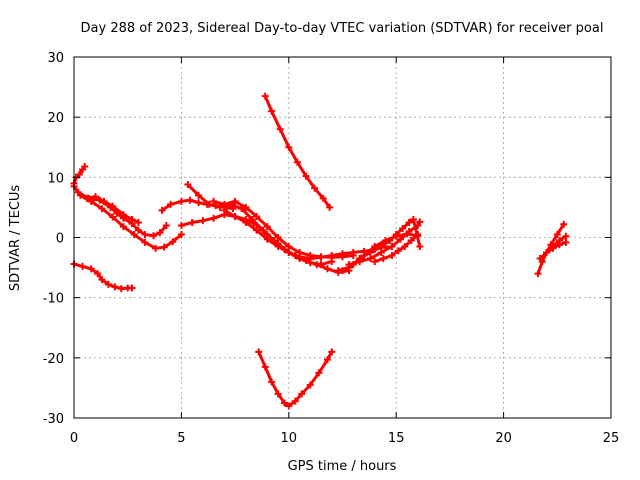  What do you see at coordinates (53, 359) in the screenshot?
I see `y-tick-label: -20` at bounding box center [53, 359].